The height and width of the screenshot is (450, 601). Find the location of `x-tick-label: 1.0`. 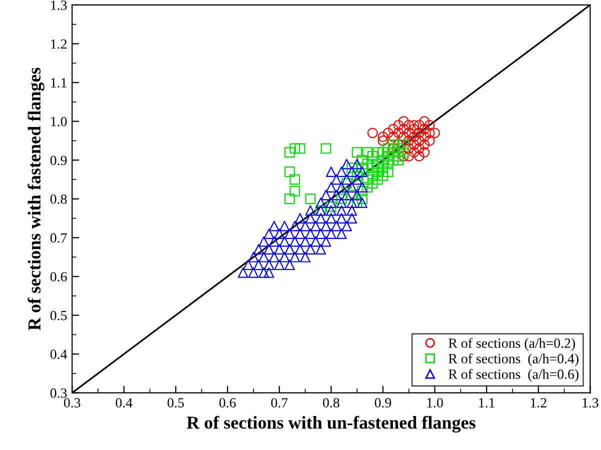

x-tick-label: 1.0 is located at coordinates (435, 403).